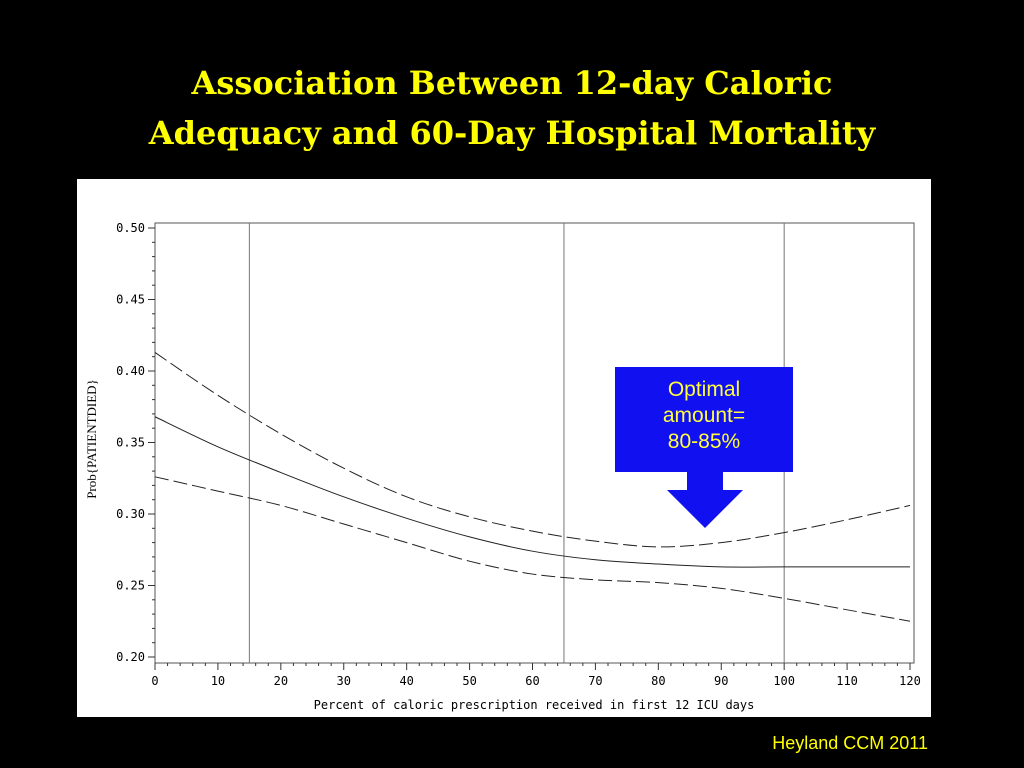 The image size is (1024, 768). I want to click on x-tick-label: 120, so click(910, 681).